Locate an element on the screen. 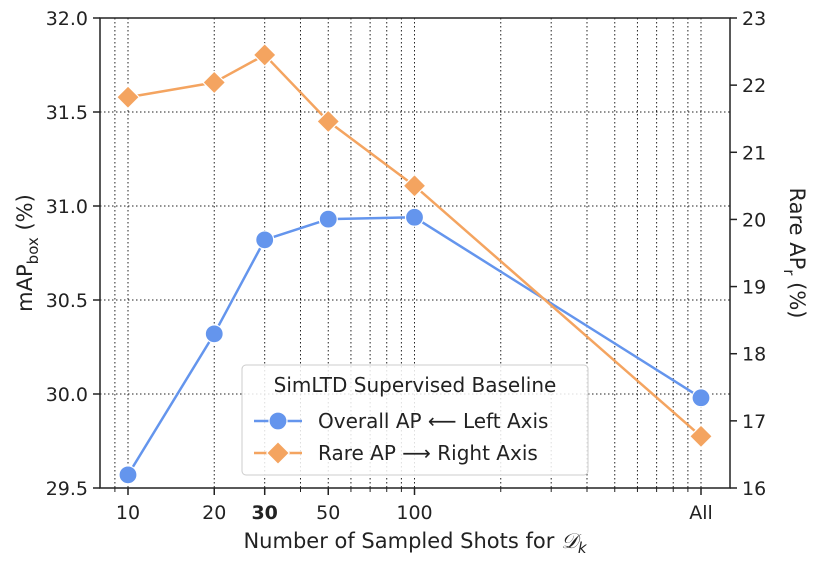 The height and width of the screenshot is (564, 819). legend-entry: Overall AP ⟵ Left Axis is located at coordinates (401, 421).